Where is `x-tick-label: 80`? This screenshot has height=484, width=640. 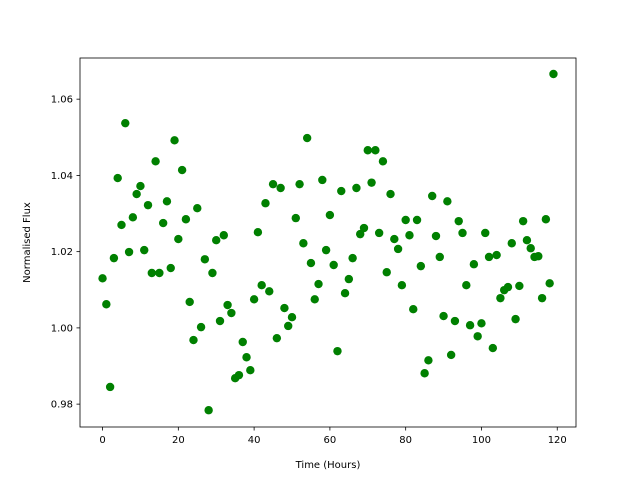 x-tick-label: 80 is located at coordinates (405, 440).